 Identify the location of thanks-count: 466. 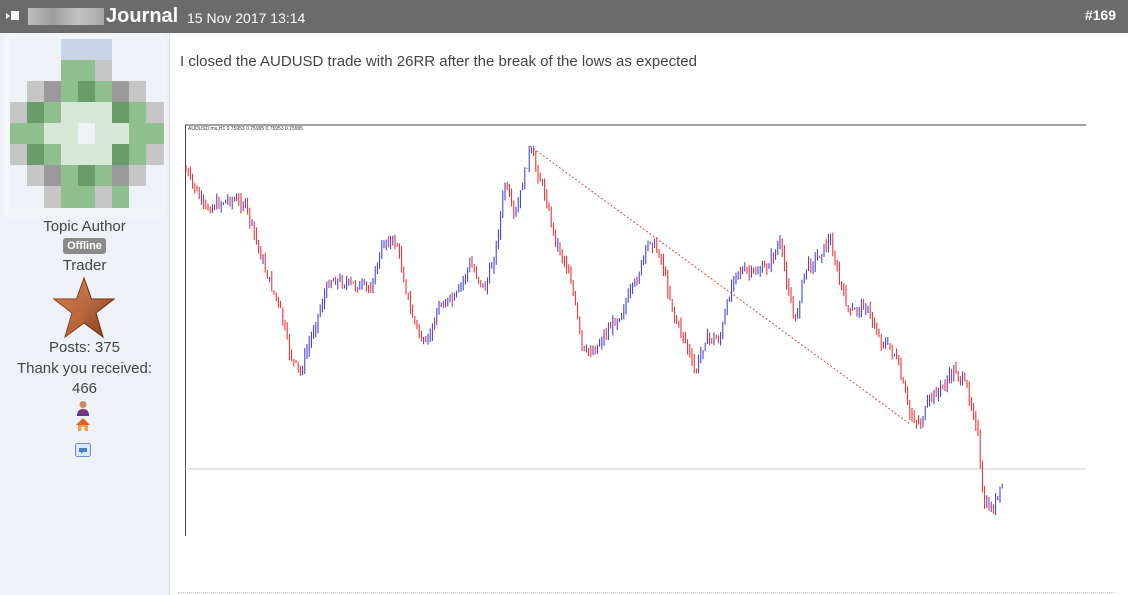
(84, 388).